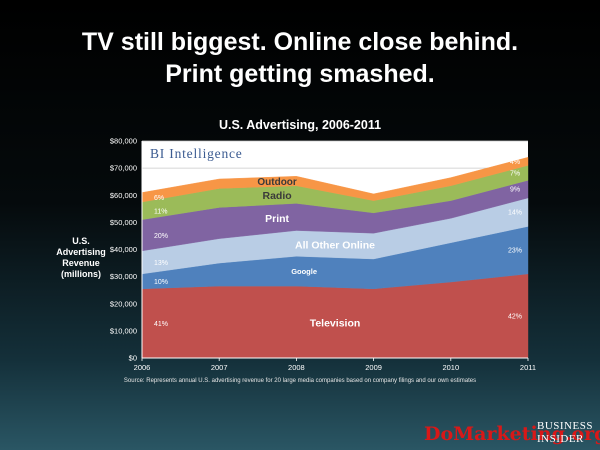 This screenshot has height=450, width=600. I want to click on x-tick-label: 2008, so click(296, 367).